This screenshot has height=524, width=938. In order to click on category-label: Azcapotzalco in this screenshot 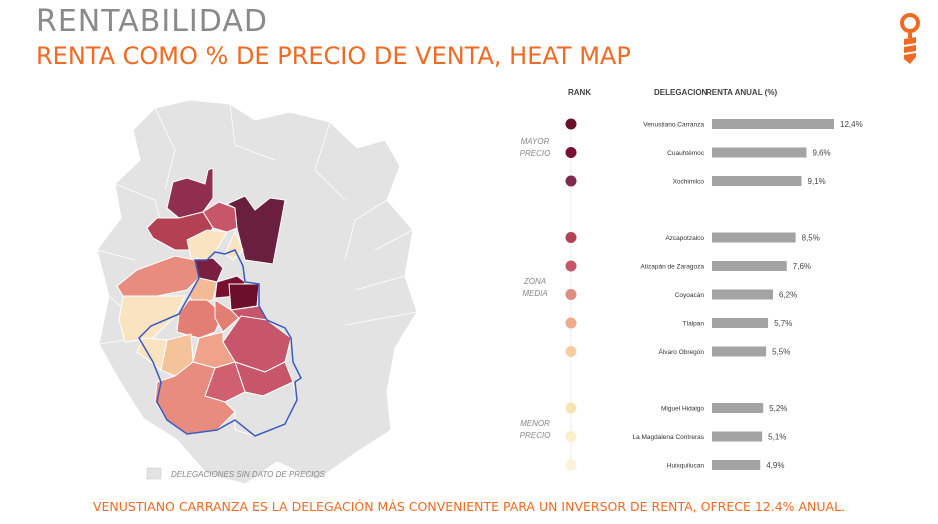, I will do `click(684, 238)`.